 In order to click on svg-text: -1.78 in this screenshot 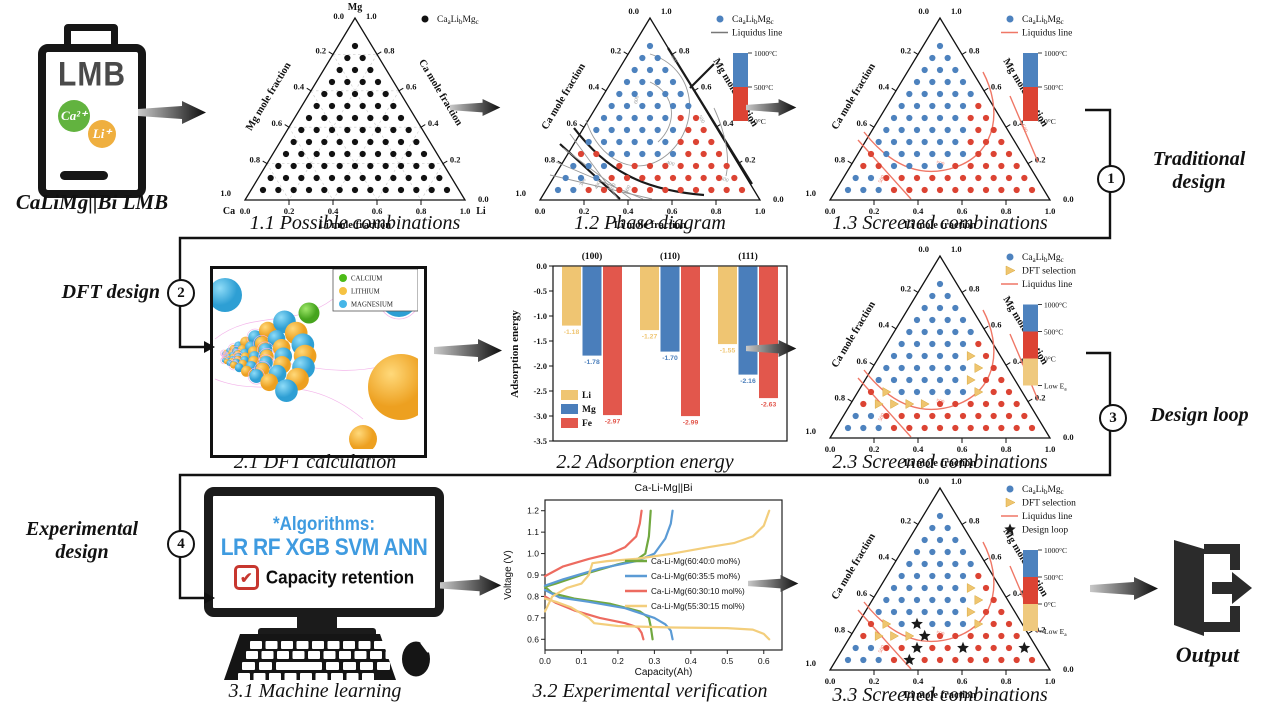, I will do `click(592, 362)`.